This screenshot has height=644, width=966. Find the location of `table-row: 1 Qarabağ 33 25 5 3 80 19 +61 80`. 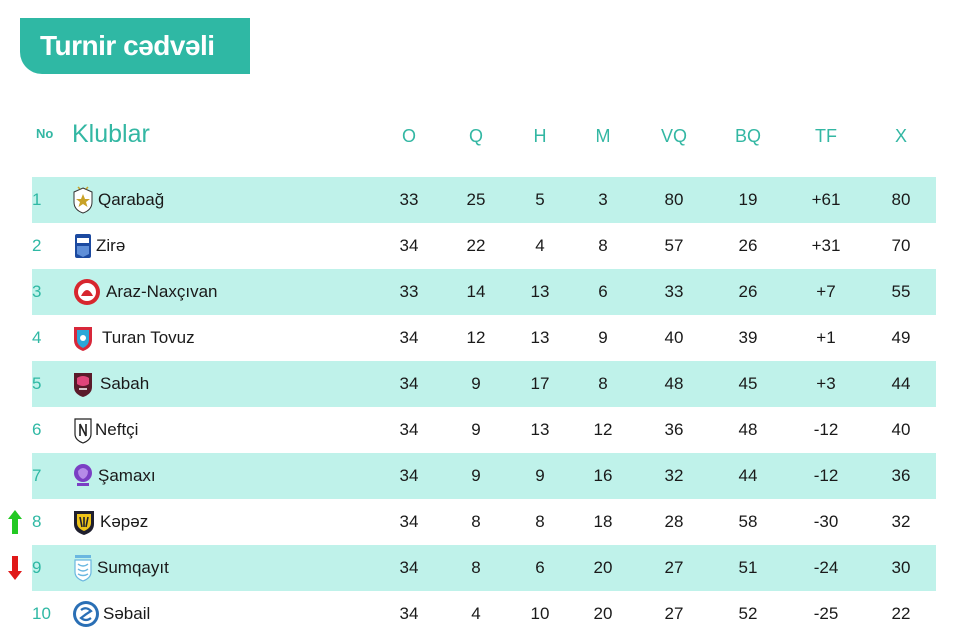

table-row: 1 Qarabağ 33 25 5 3 80 19 +61 80 is located at coordinates (484, 200).